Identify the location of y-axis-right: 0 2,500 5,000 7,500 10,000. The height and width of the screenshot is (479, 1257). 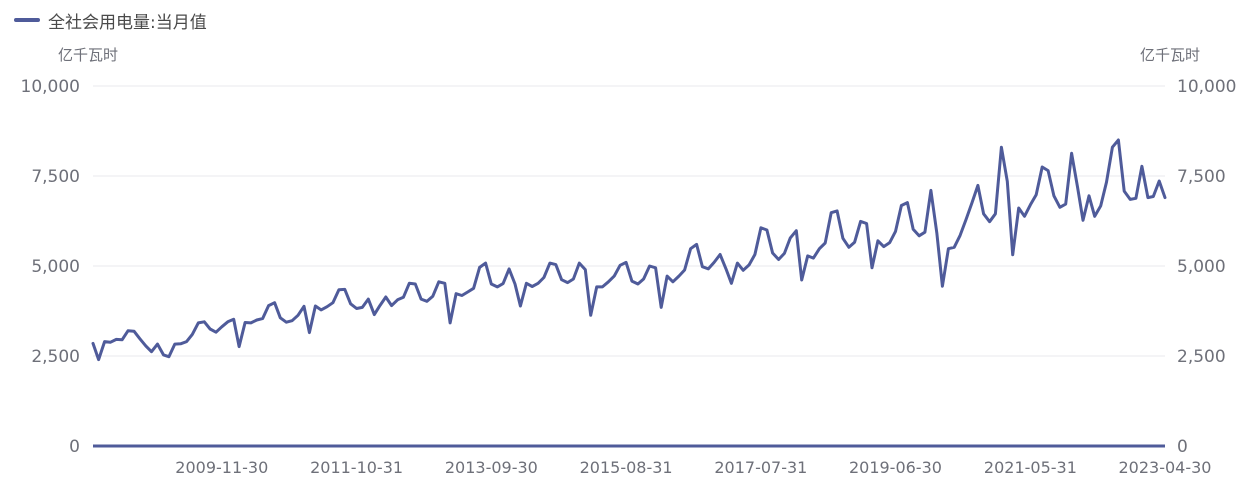
(1206, 267).